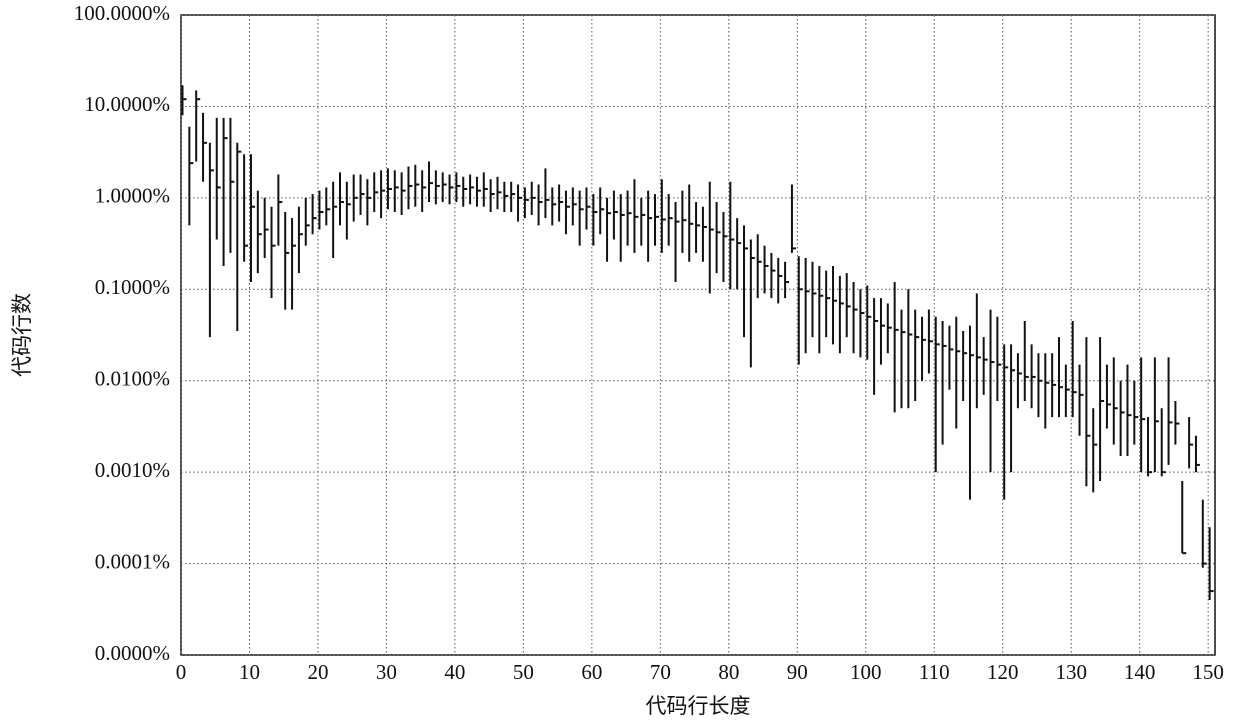 This screenshot has width=1233, height=724. Describe the element at coordinates (1208, 672) in the screenshot. I see `x-tick-label: 150` at that location.